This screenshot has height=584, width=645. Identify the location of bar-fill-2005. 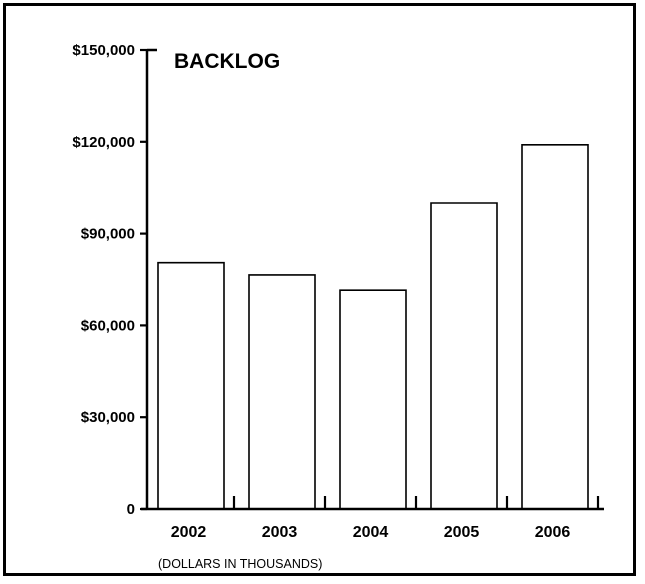
(464, 356).